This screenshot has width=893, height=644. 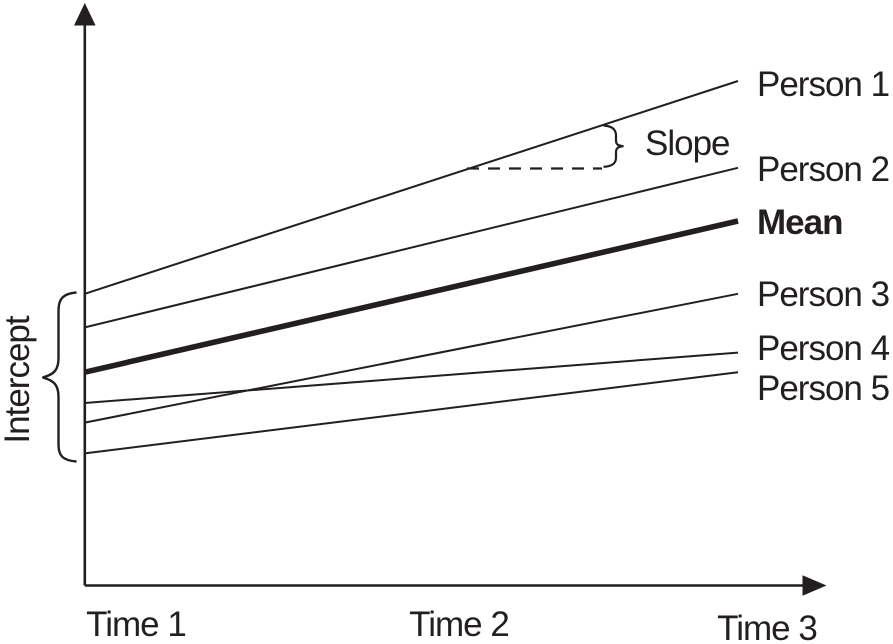 What do you see at coordinates (136, 624) in the screenshot?
I see `x-tick-label-time-1: Time 1` at bounding box center [136, 624].